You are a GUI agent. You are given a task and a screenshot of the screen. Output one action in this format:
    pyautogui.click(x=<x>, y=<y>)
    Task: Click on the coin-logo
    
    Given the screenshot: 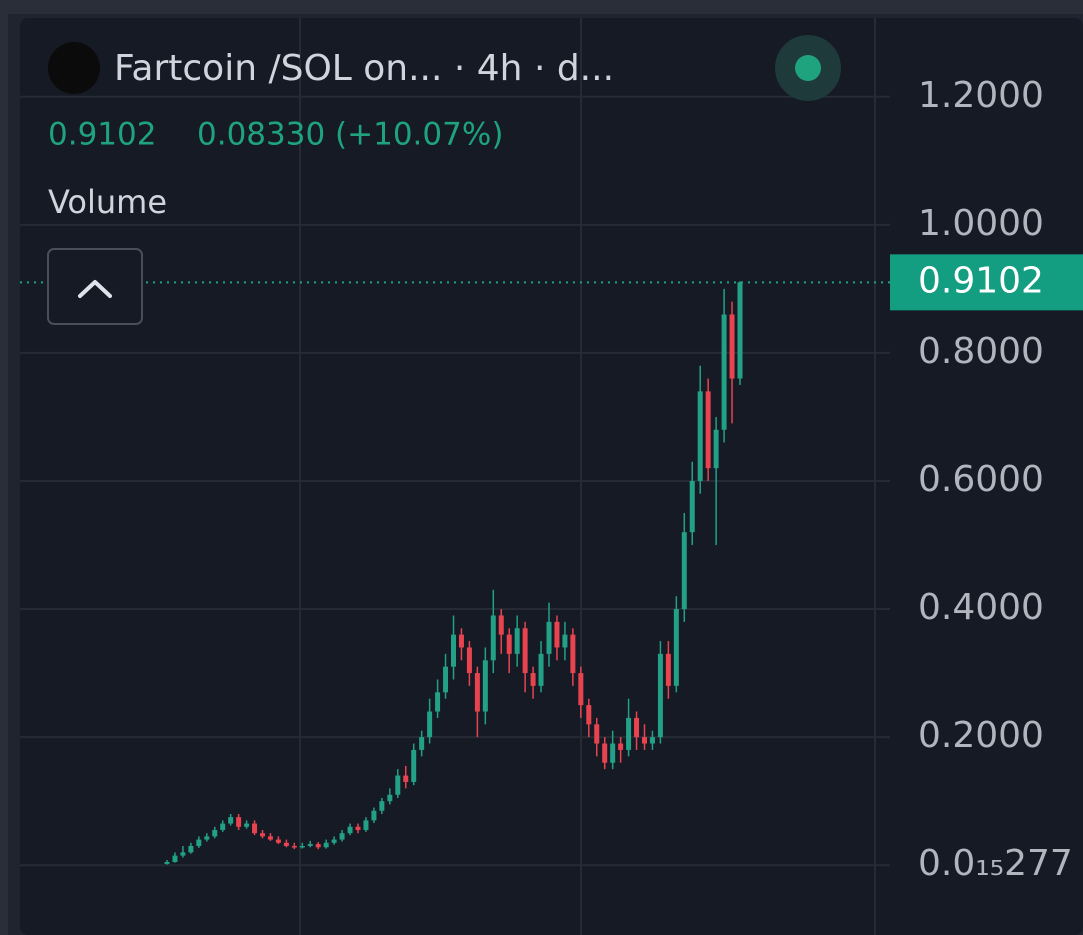 What is the action you would take?
    pyautogui.click(x=74, y=68)
    